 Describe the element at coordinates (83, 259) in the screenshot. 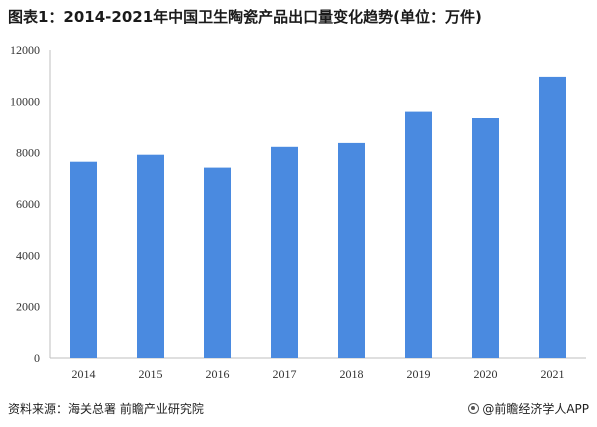

I see `bar-2014` at that location.